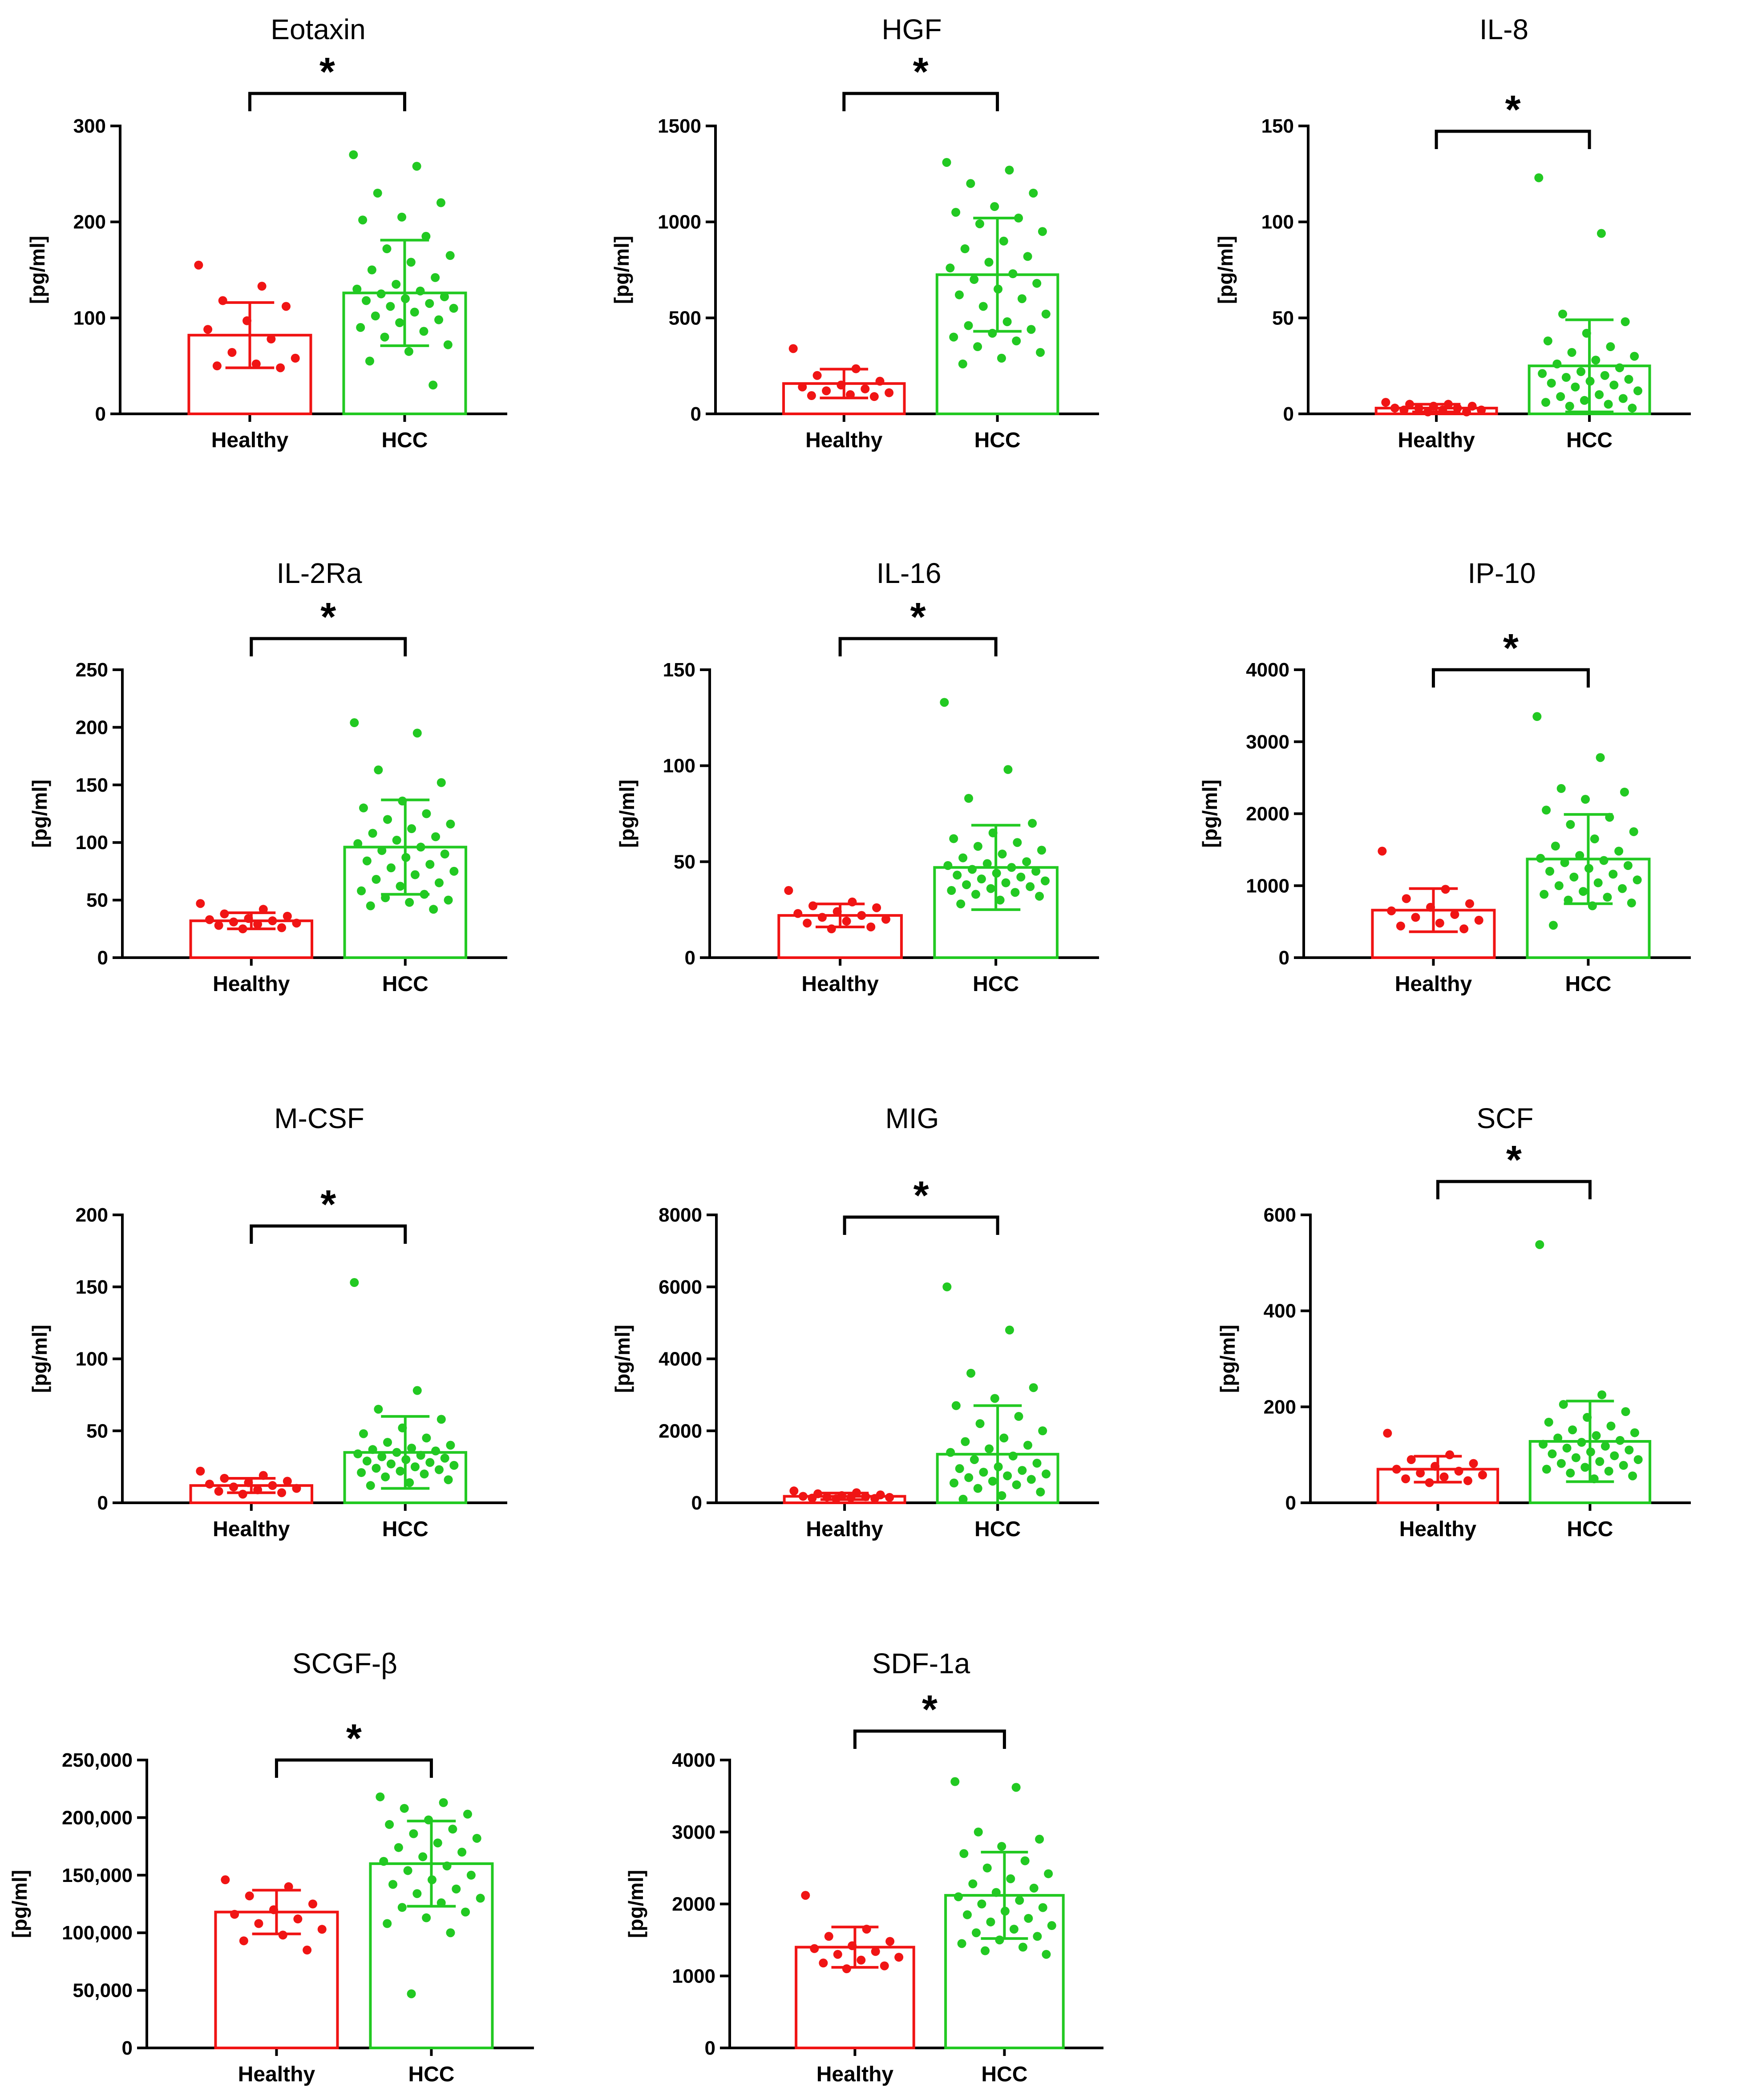 The height and width of the screenshot is (2100, 1750). What do you see at coordinates (912, 1118) in the screenshot?
I see `panel-title: MIG` at bounding box center [912, 1118].